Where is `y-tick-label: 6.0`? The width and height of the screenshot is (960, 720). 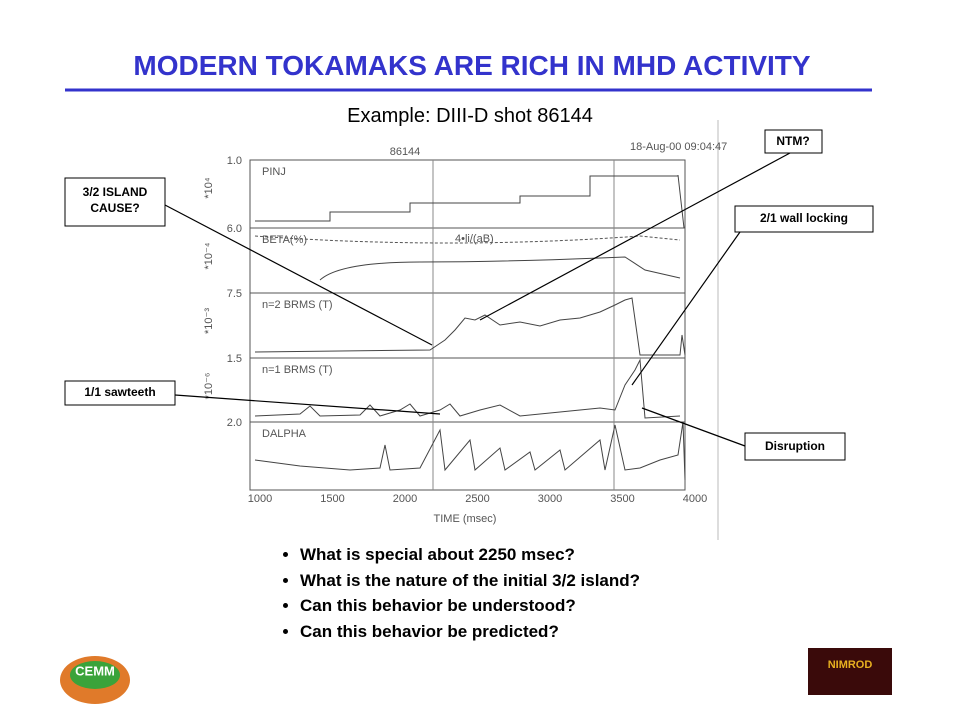
y-tick-label: 6.0 is located at coordinates (234, 229).